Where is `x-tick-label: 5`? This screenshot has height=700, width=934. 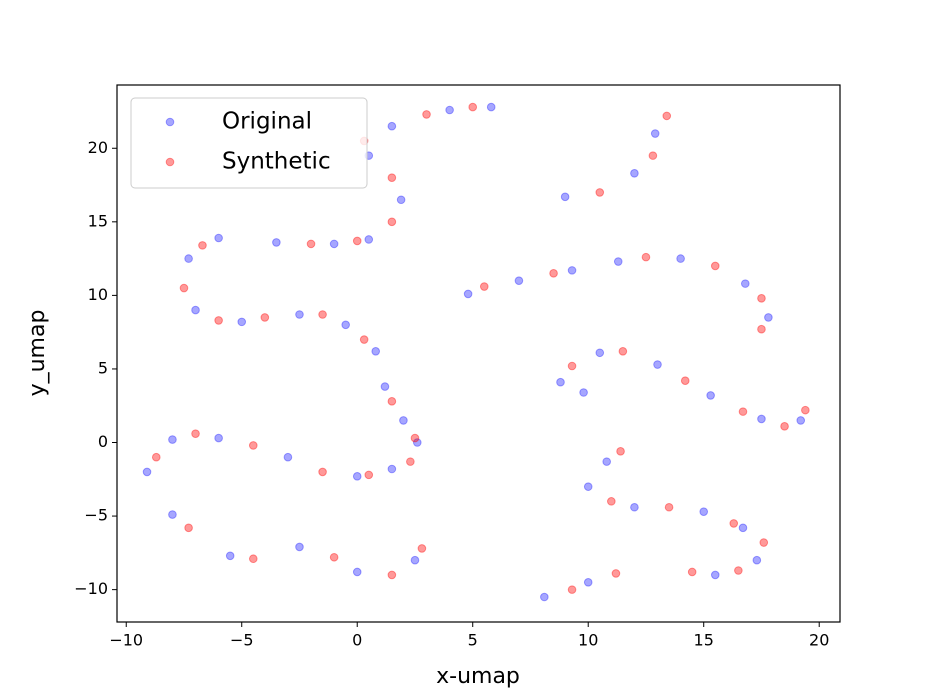
x-tick-label: 5 is located at coordinates (473, 640).